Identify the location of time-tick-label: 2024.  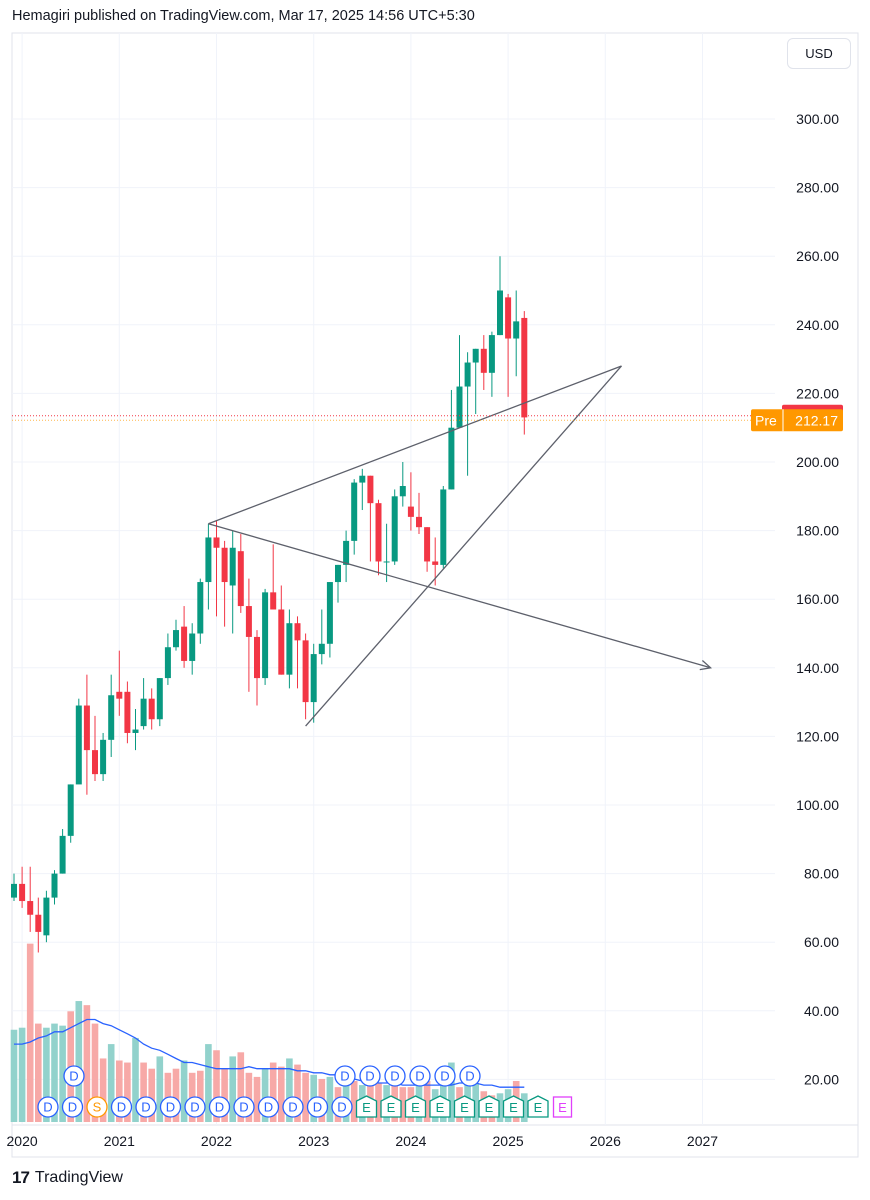
(410, 1141).